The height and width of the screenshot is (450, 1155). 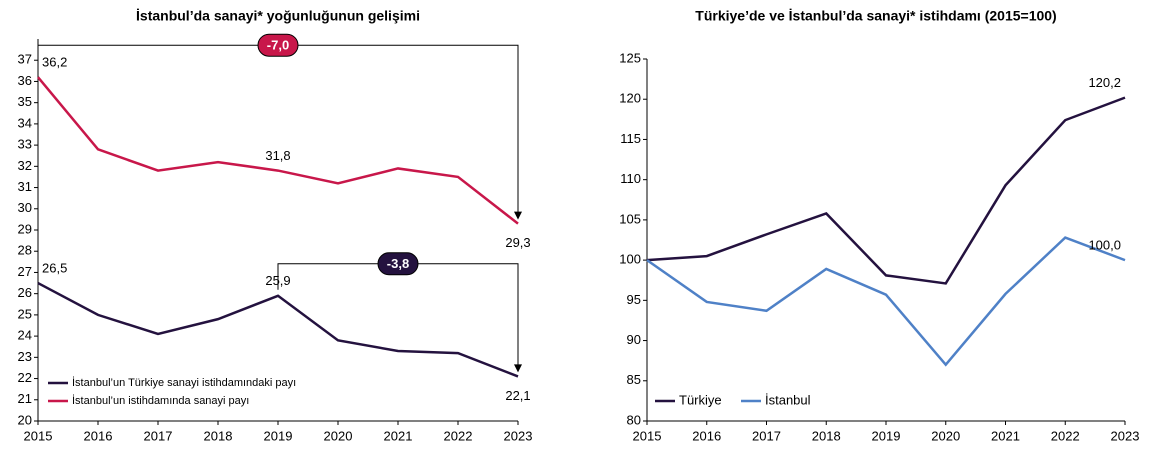 I want to click on y-tick-label: 110, so click(x=630, y=178).